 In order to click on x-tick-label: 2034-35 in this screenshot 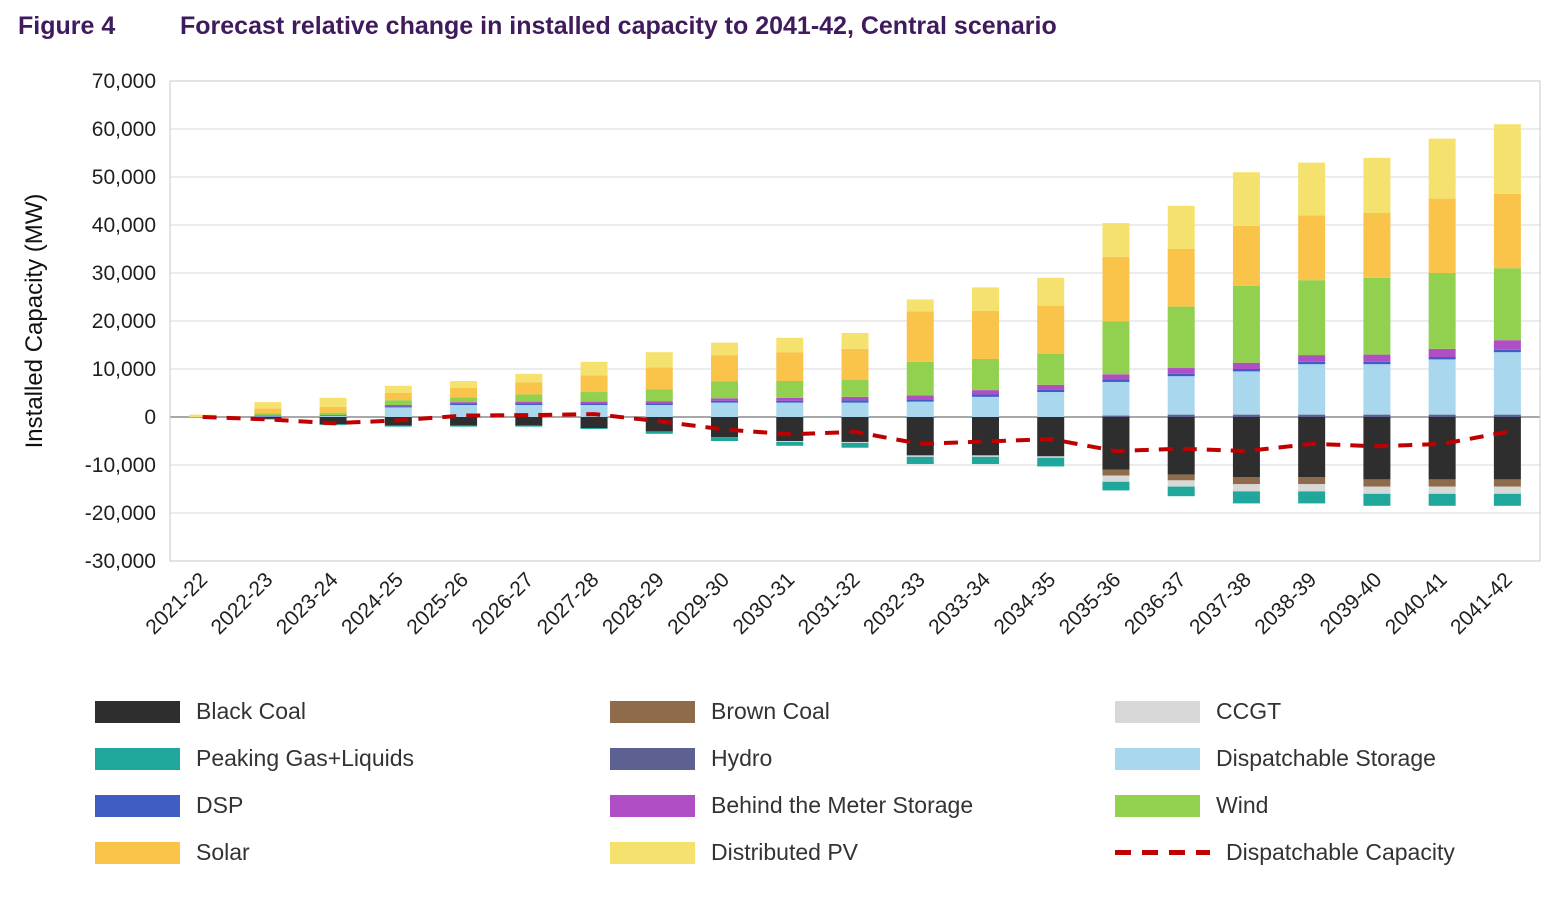, I will do `click(1024, 603)`.